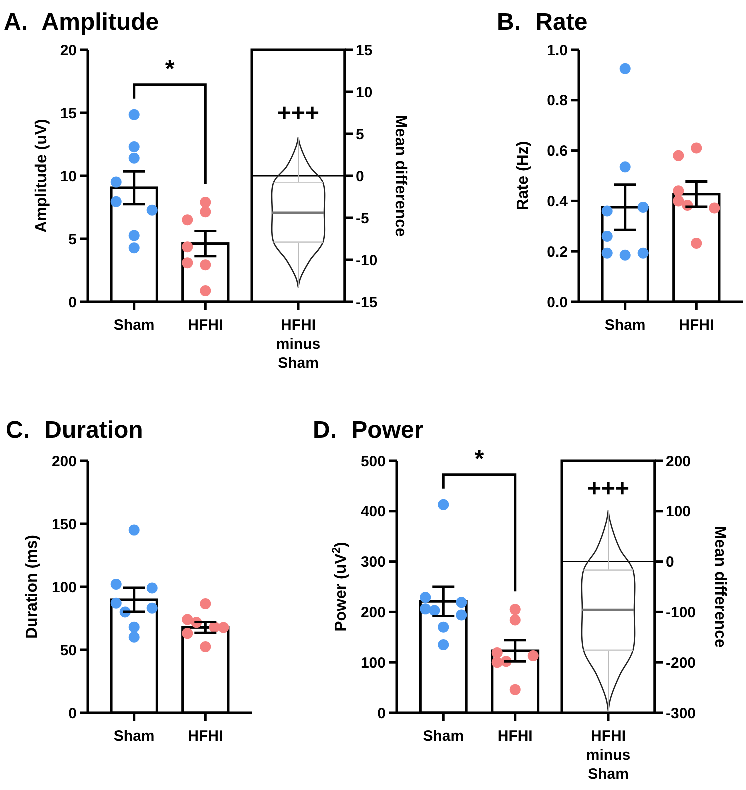  Describe the element at coordinates (557, 101) in the screenshot. I see `y-tick-label: 0.8` at that location.